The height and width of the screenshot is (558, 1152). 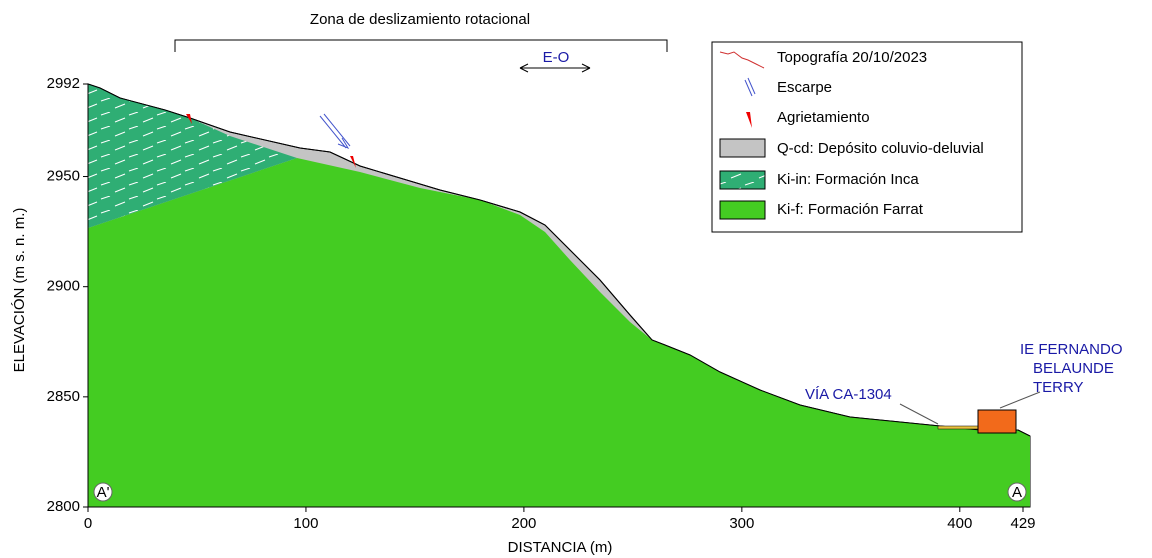 I want to click on y-tick-label: 2950, so click(x=63, y=176).